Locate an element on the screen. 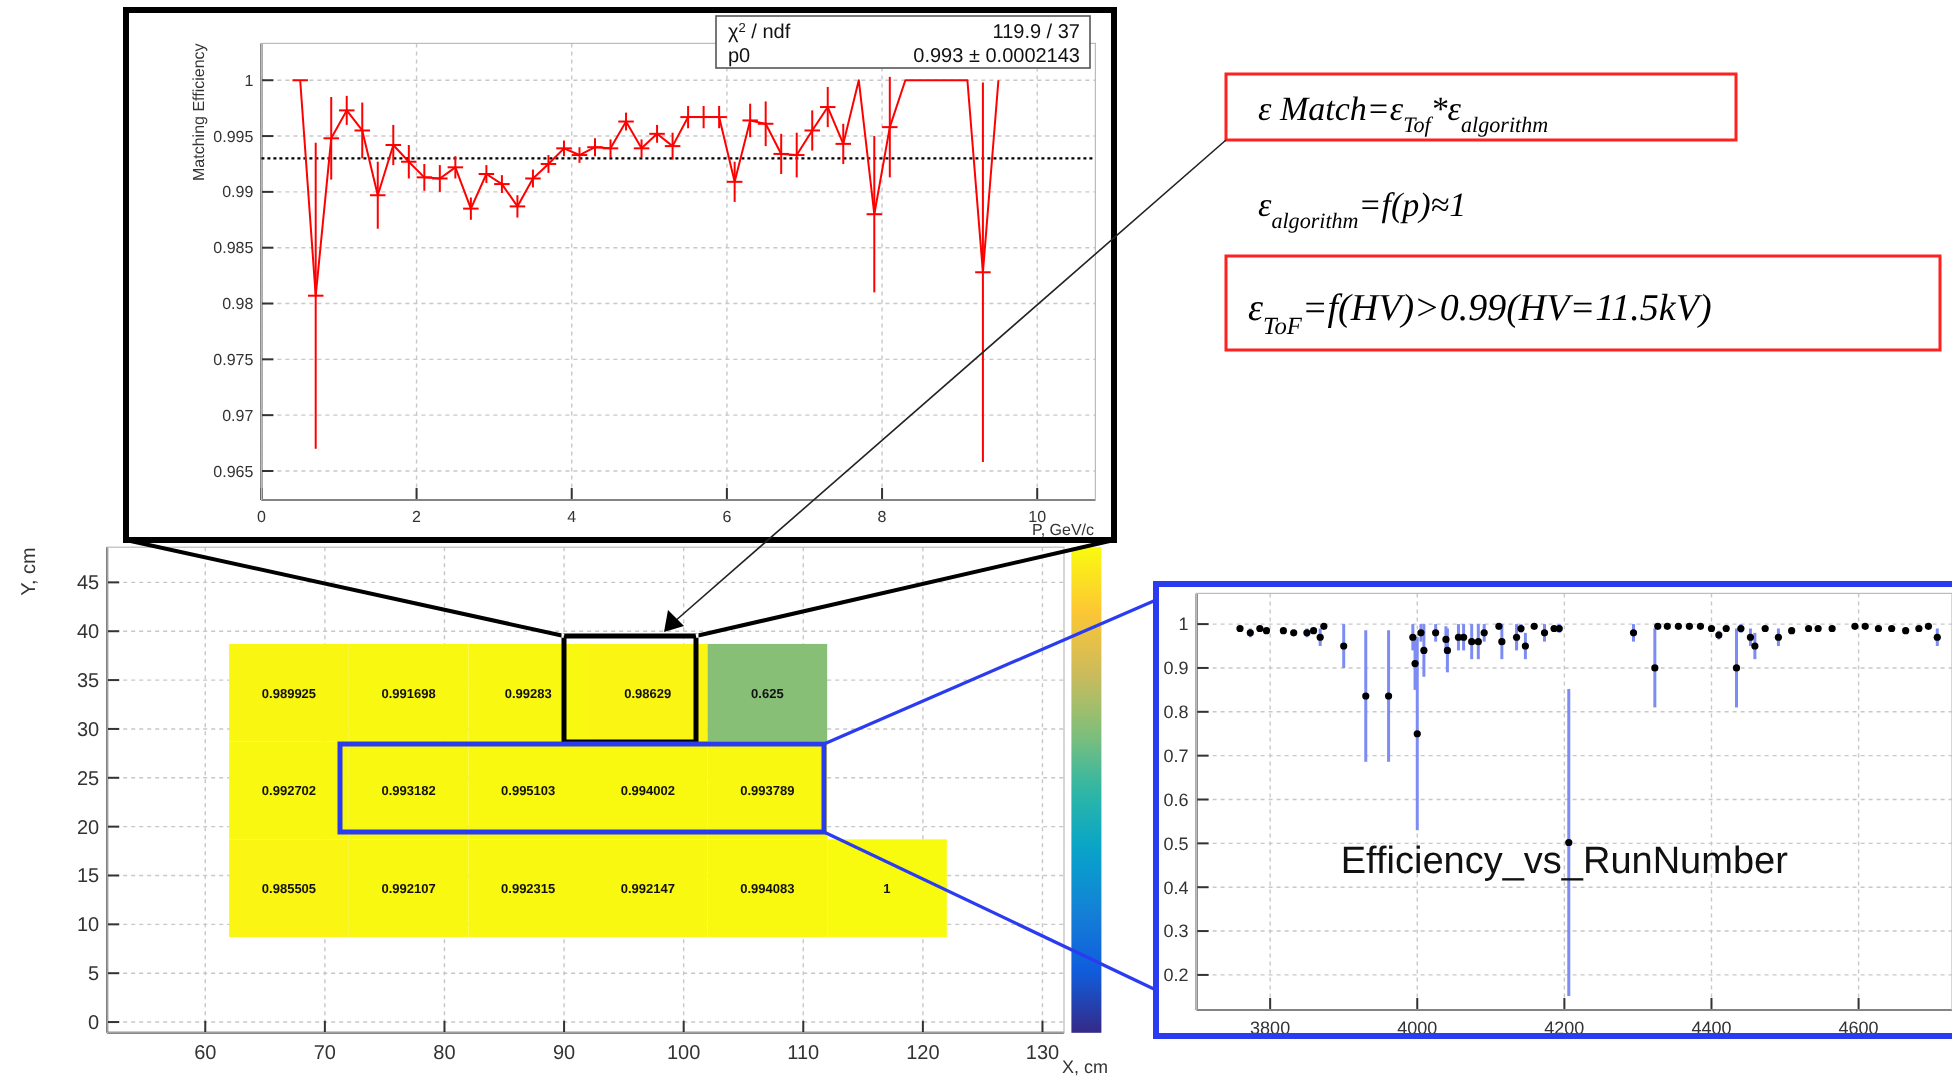 This screenshot has width=1952, height=1076. text: ε$_{ToF}$=f(HV)>0.99(HV=11.5kV) is located at coordinates (1480, 314).